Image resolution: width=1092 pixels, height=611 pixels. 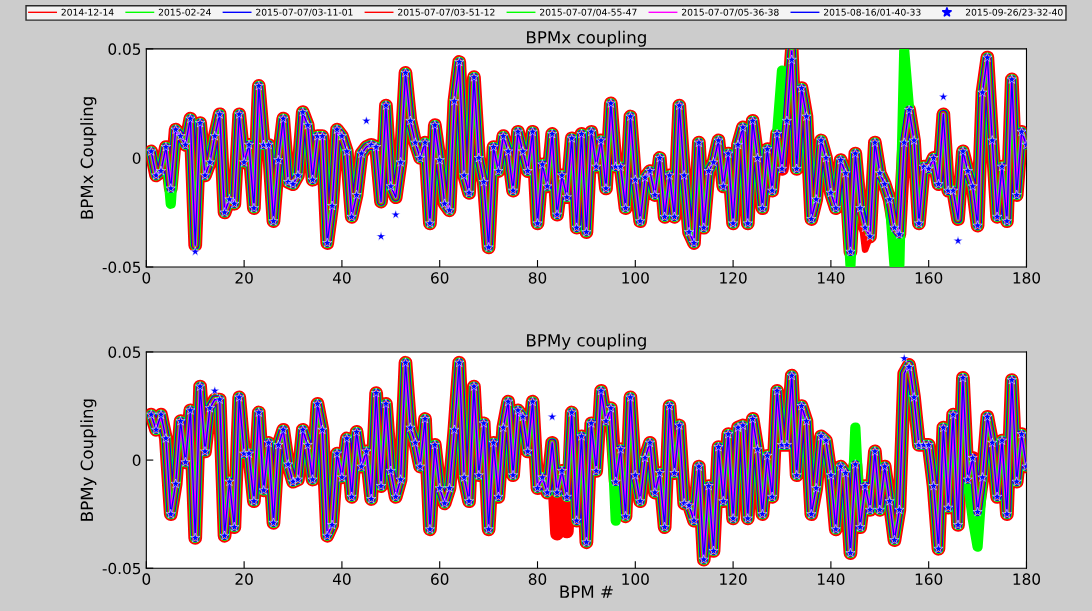 I want to click on legend-label: 2015-07-07/03-11-01, so click(x=304, y=12).